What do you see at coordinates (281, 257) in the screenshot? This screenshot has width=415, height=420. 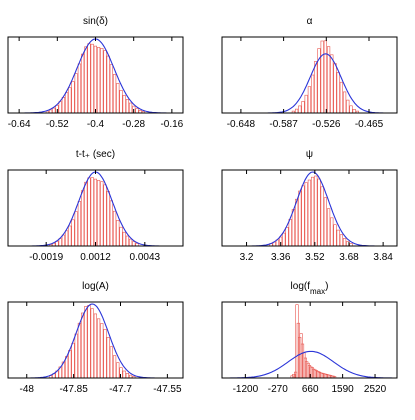 I see `x-tick-label: 3.36` at bounding box center [281, 257].